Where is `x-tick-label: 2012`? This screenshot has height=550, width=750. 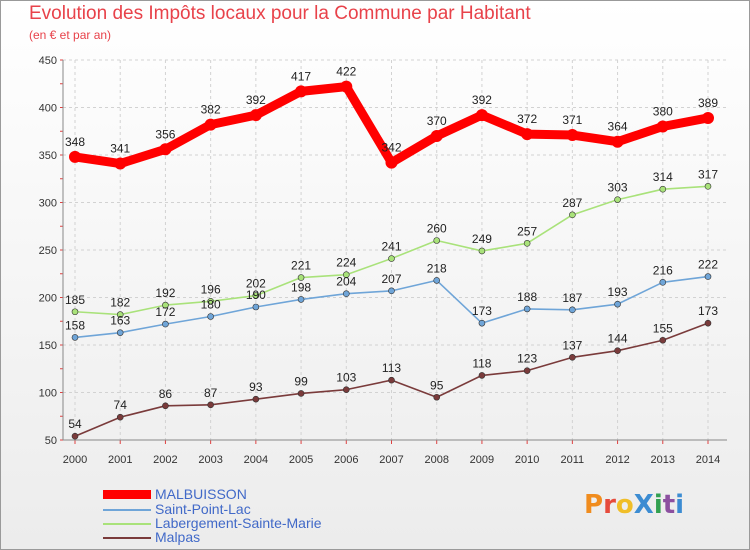
x-tick-label: 2012 is located at coordinates (617, 460).